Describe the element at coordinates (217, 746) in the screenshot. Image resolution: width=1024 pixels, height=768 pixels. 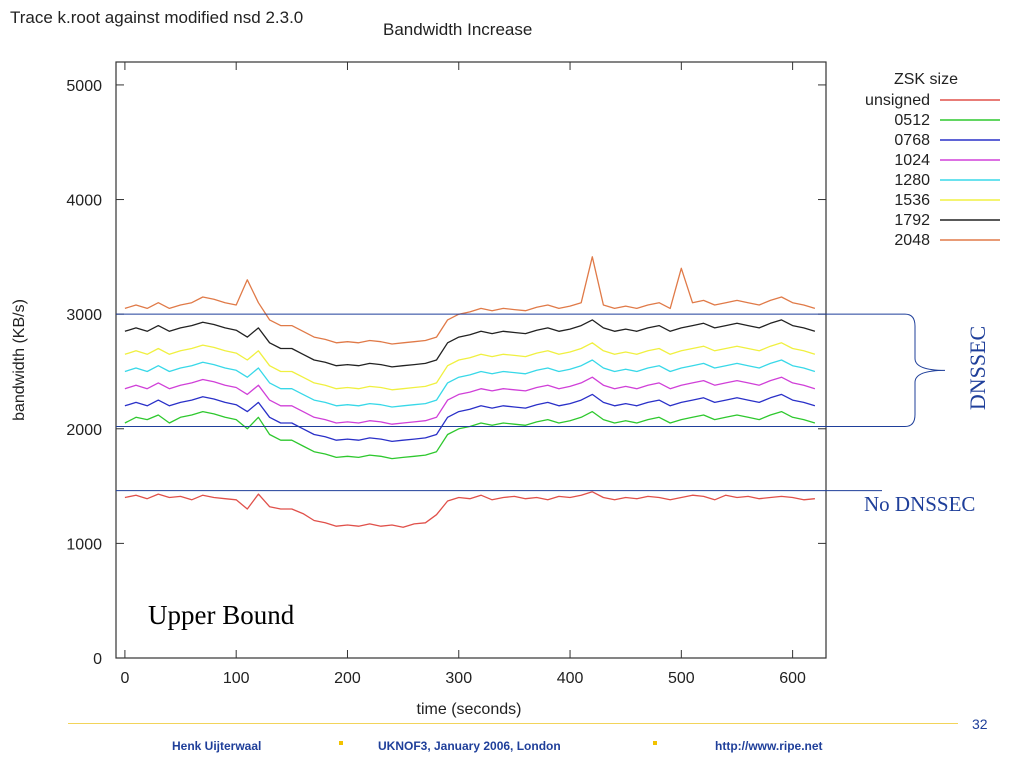
I see `footer-author: Henk Uijterwaal` at that location.